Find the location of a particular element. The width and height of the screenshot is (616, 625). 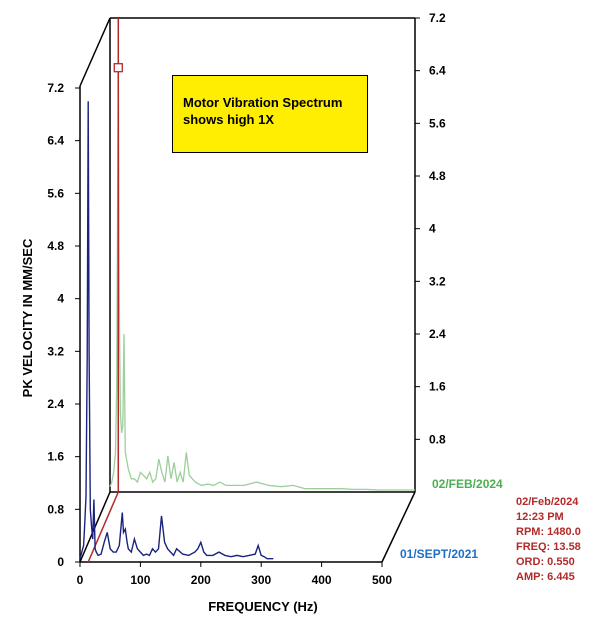

x-tick-label: 500 is located at coordinates (382, 580).